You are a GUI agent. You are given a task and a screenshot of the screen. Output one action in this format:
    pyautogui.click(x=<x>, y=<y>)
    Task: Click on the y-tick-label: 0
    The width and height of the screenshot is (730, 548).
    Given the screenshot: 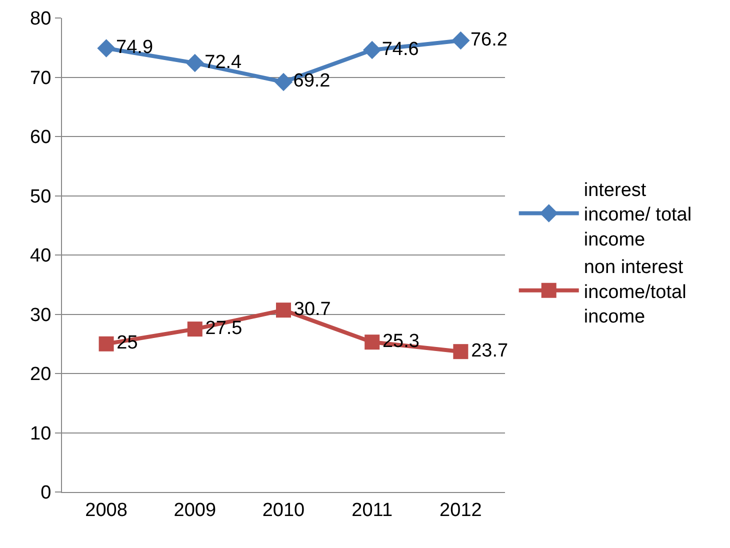 What is the action you would take?
    pyautogui.click(x=46, y=493)
    